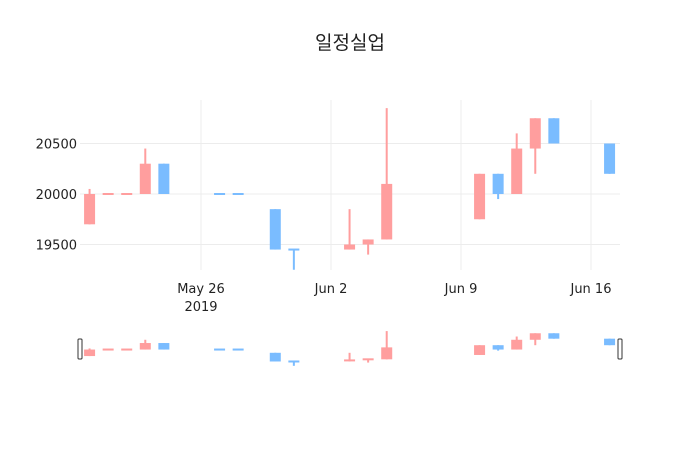 The image size is (700, 450). I want to click on y-tick-label: 20000, so click(56, 195).